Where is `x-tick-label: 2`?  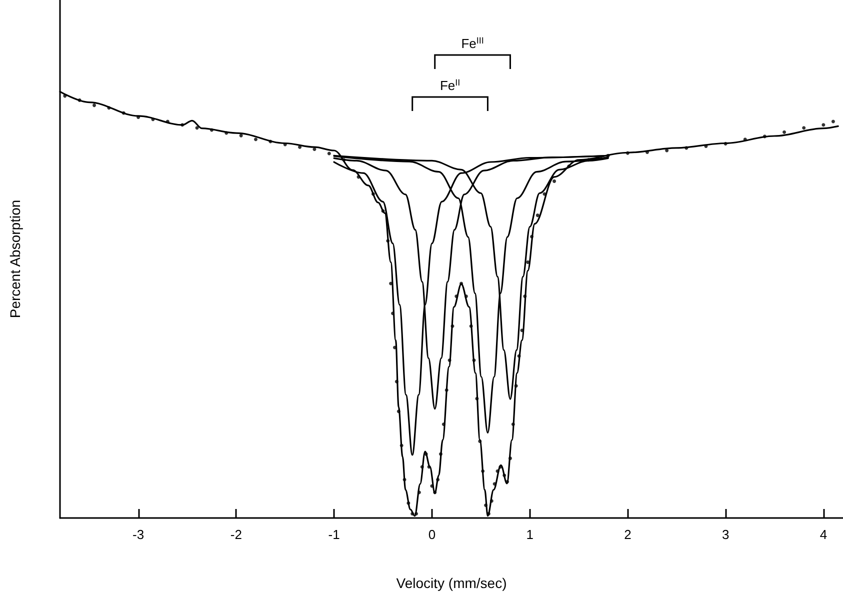
x-tick-label: 2 is located at coordinates (628, 534).